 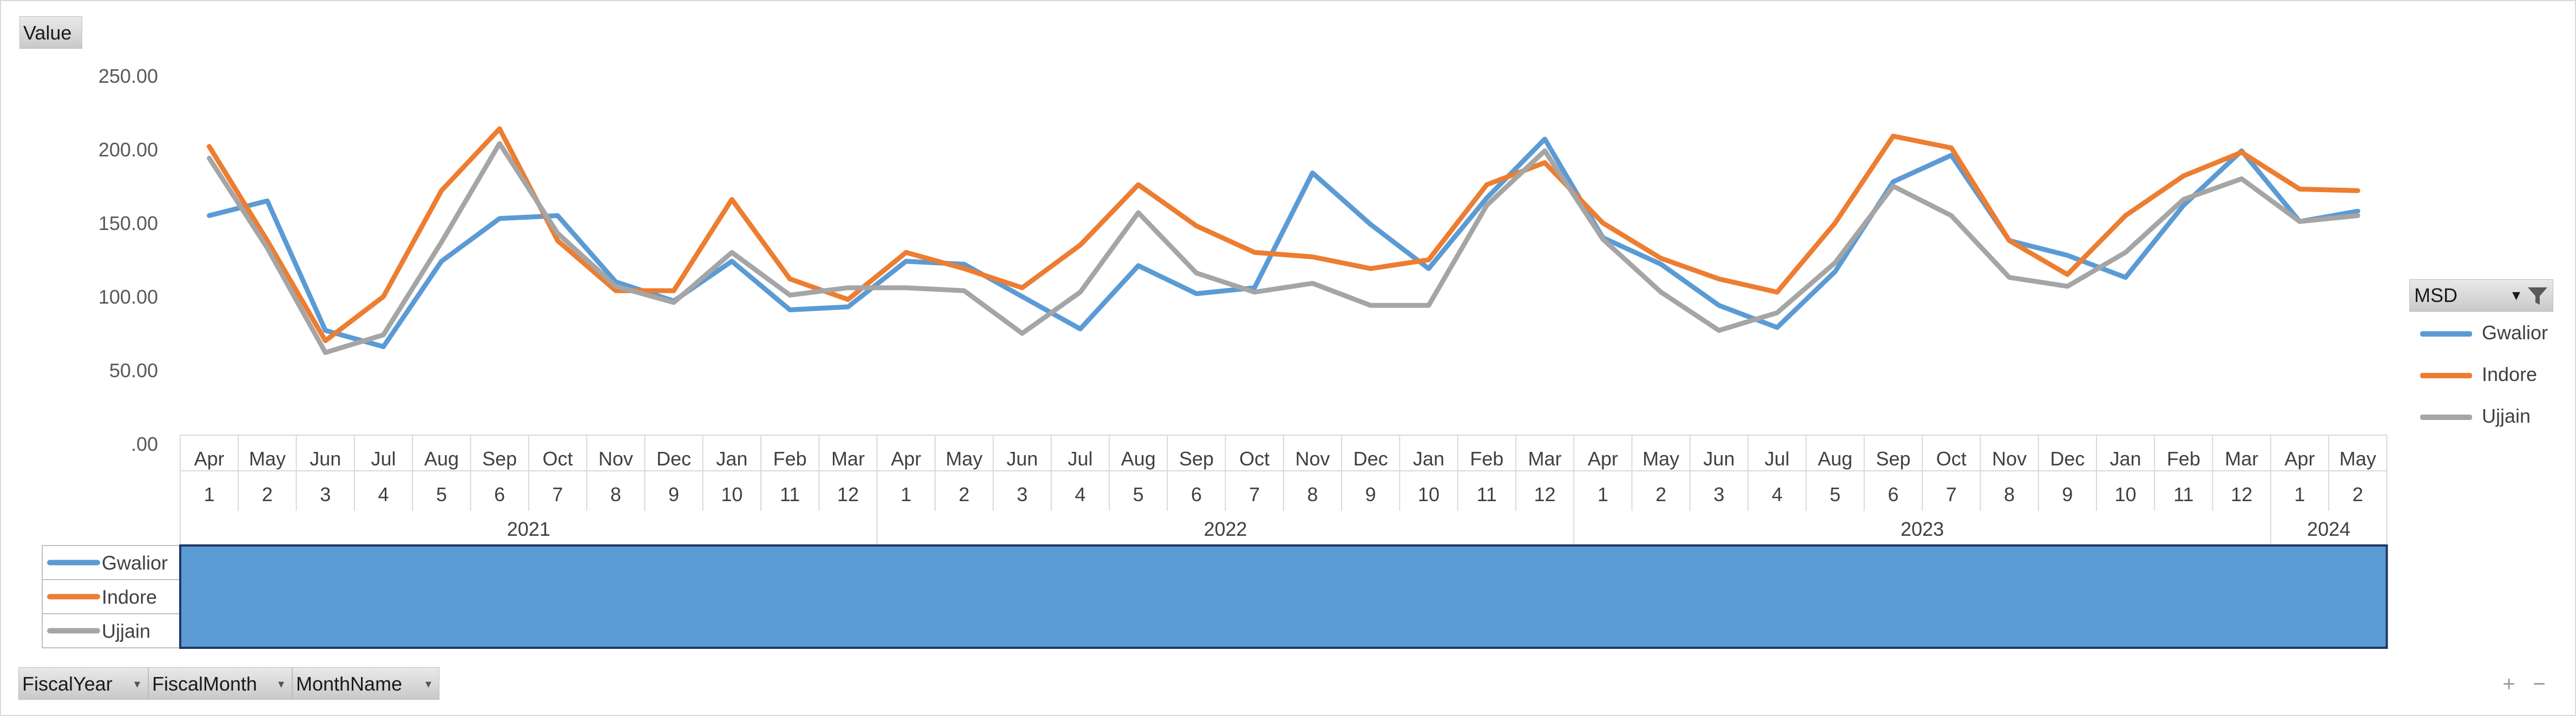 I want to click on fiscalyear-dropdown-icon: ▾, so click(x=137, y=684).